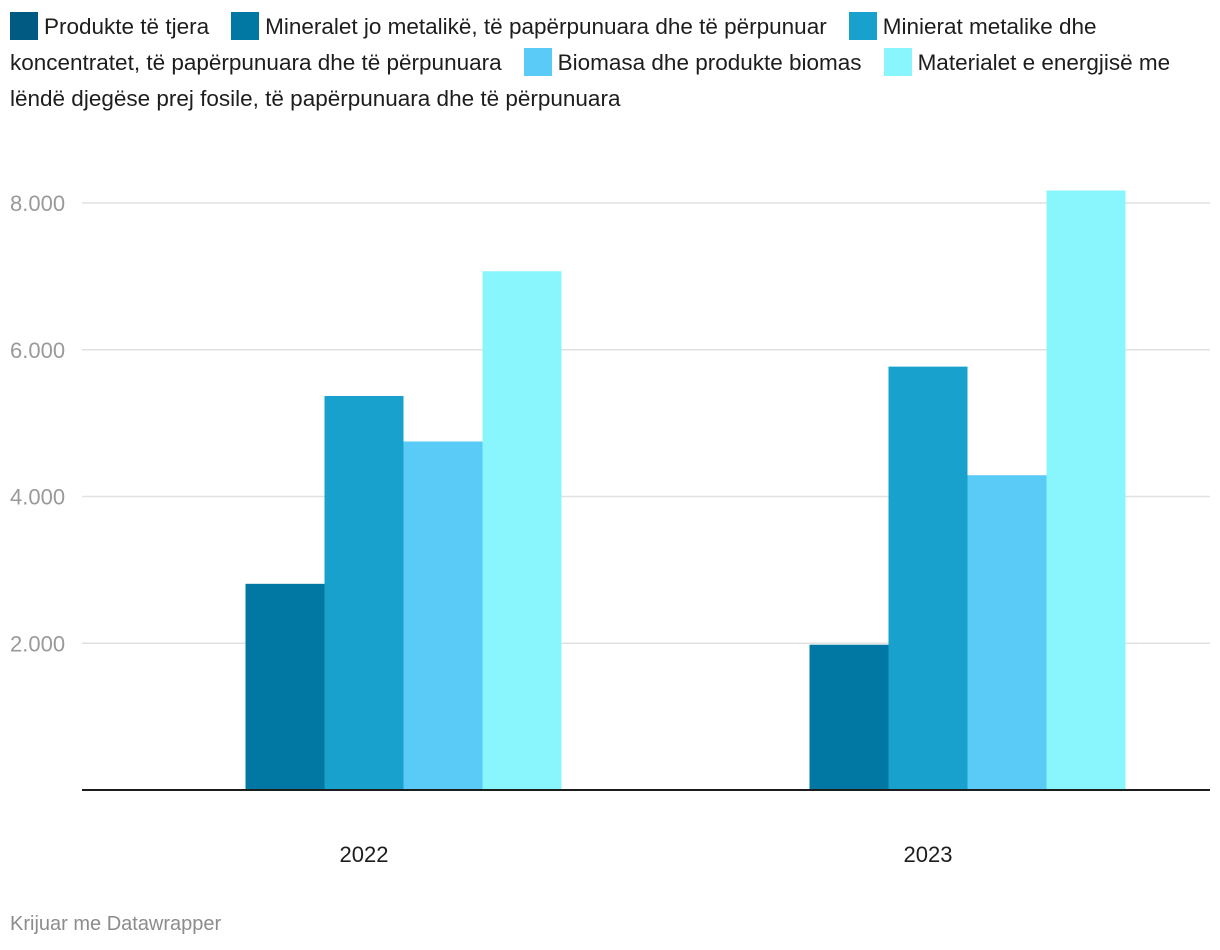 Image resolution: width=1220 pixels, height=950 pixels. I want to click on footer-credit: Krijuar me Datawrapper, so click(116, 924).